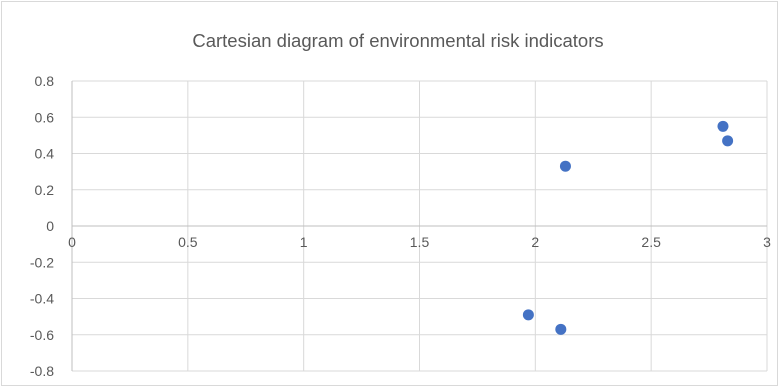 The image size is (781, 389). I want to click on x-tick-label: 3, so click(767, 242).